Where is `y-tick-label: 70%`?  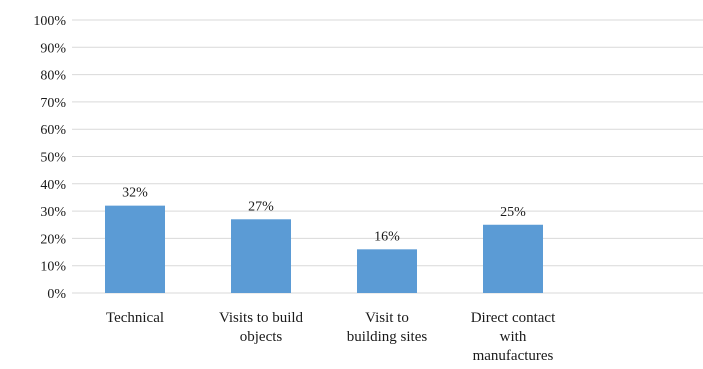
y-tick-label: 70% is located at coordinates (53, 103).